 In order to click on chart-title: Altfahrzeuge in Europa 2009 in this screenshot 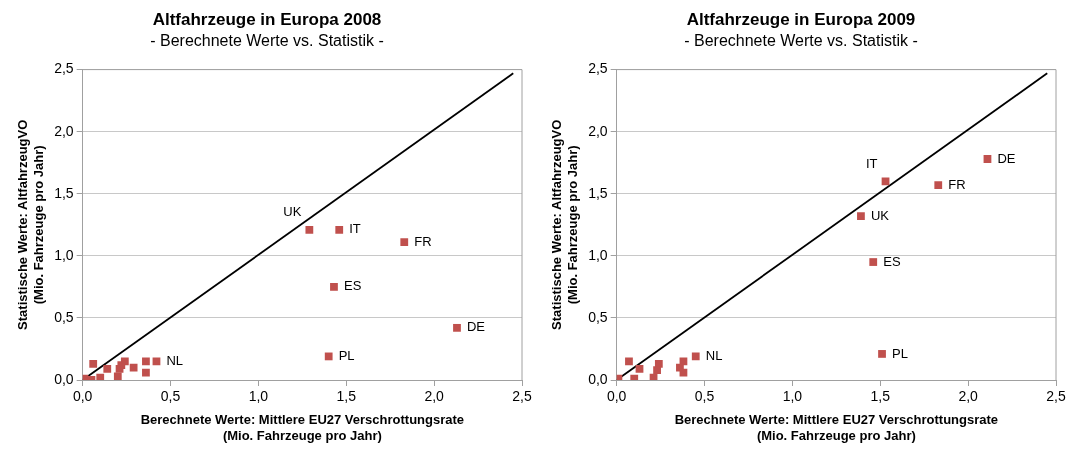, I will do `click(801, 19)`.